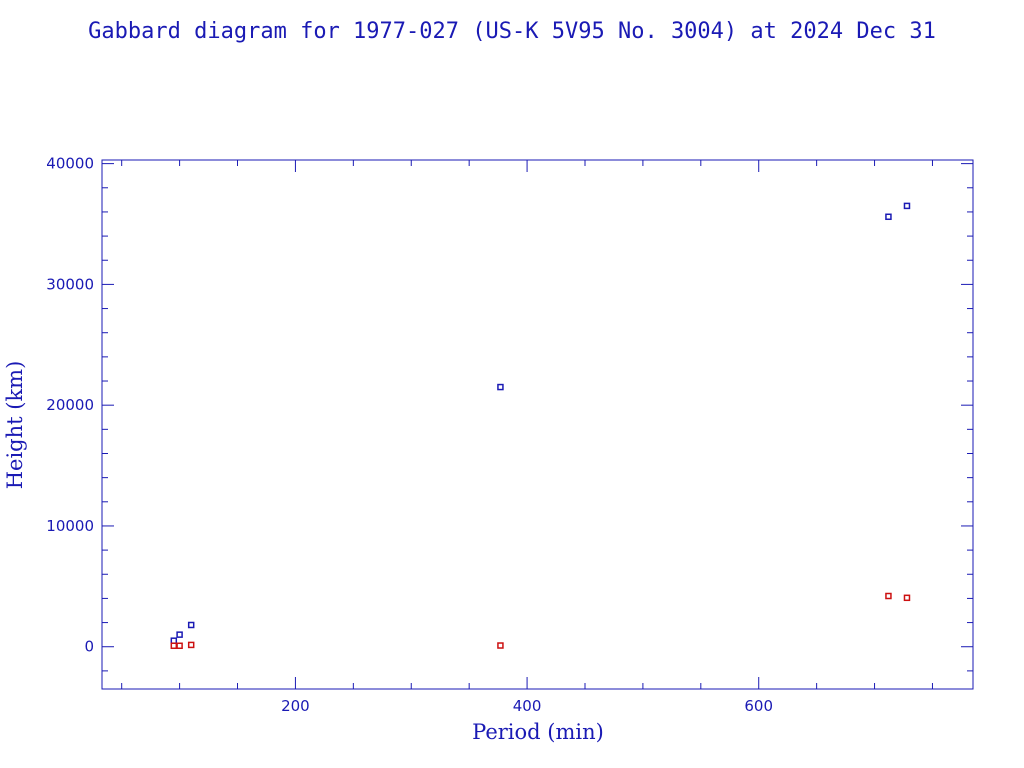 This screenshot has height=768, width=1024. Describe the element at coordinates (15, 425) in the screenshot. I see `y-axis-label: Height (km)` at that location.